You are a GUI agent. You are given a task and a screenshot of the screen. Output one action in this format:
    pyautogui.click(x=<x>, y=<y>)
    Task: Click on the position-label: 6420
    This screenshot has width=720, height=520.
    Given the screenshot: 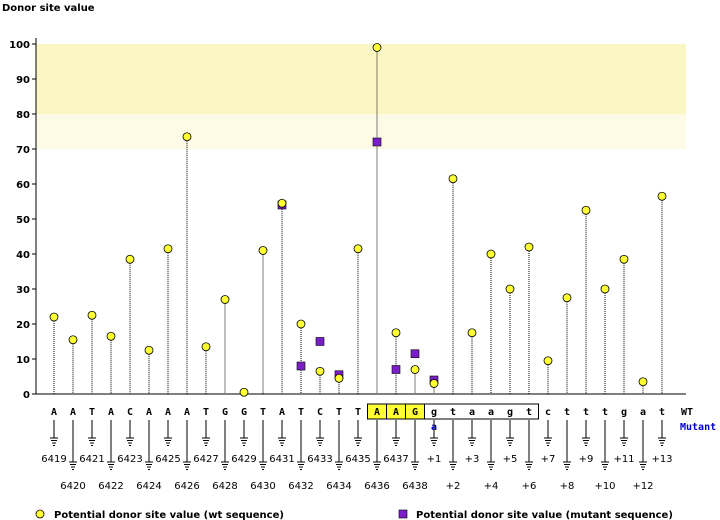 What is the action you would take?
    pyautogui.click(x=72, y=486)
    